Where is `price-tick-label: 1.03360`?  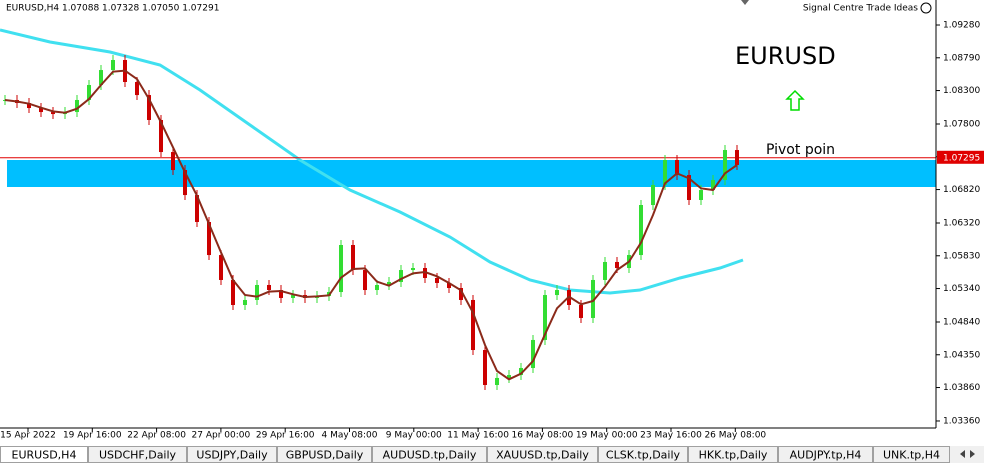
price-tick-label: 1.03360 is located at coordinates (961, 421).